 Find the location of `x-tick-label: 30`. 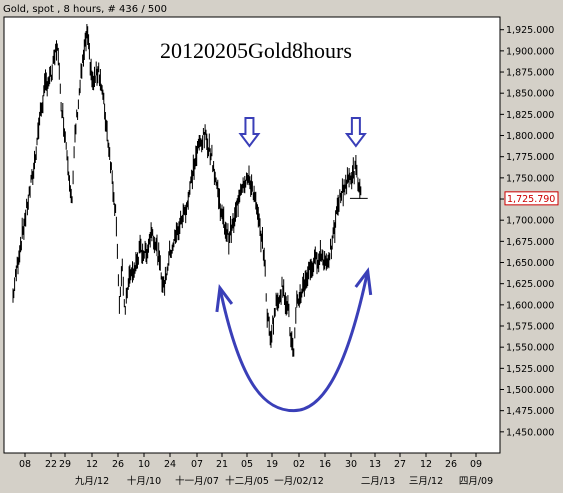

x-tick-label: 30 is located at coordinates (351, 464).